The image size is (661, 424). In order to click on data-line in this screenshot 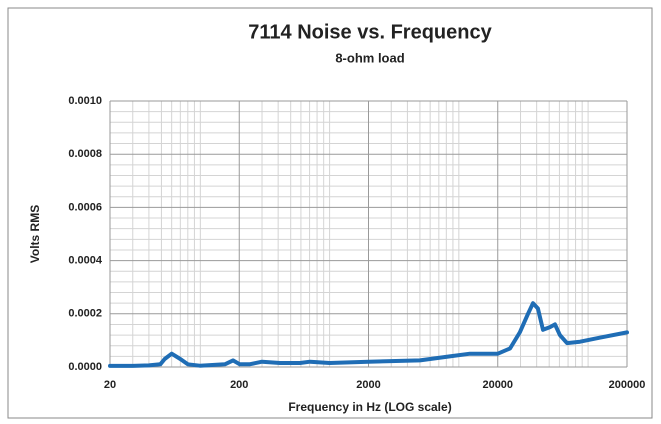, I will do `click(368, 334)`.